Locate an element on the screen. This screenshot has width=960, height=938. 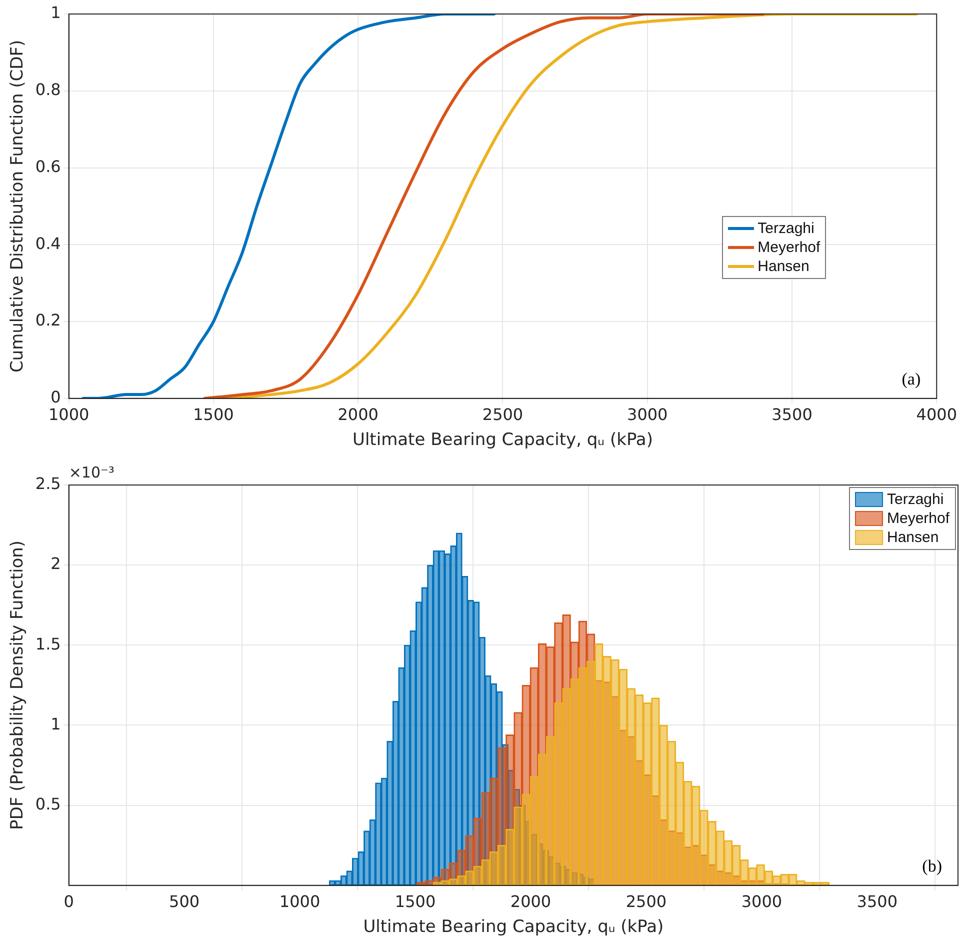
y-tick-label: 0 is located at coordinates (55, 397).